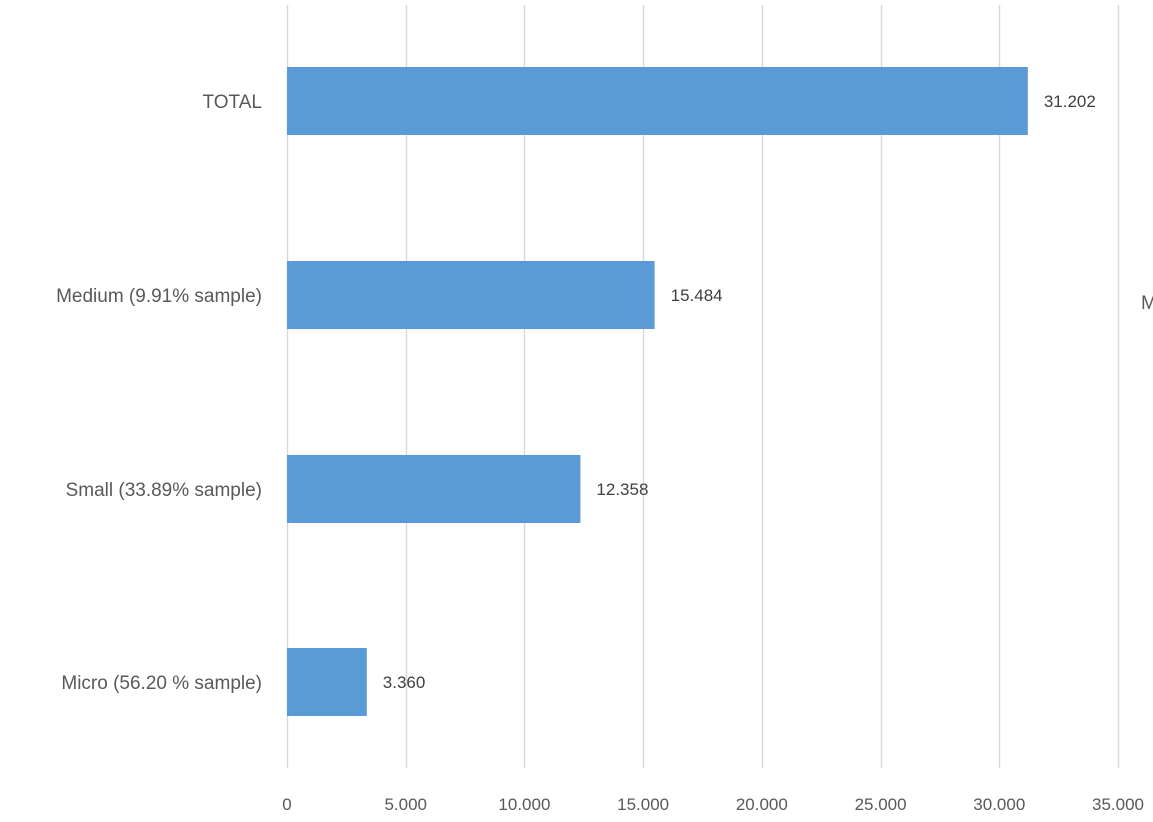 The image size is (1153, 822). What do you see at coordinates (622, 489) in the screenshot?
I see `data-label: 12.358` at bounding box center [622, 489].